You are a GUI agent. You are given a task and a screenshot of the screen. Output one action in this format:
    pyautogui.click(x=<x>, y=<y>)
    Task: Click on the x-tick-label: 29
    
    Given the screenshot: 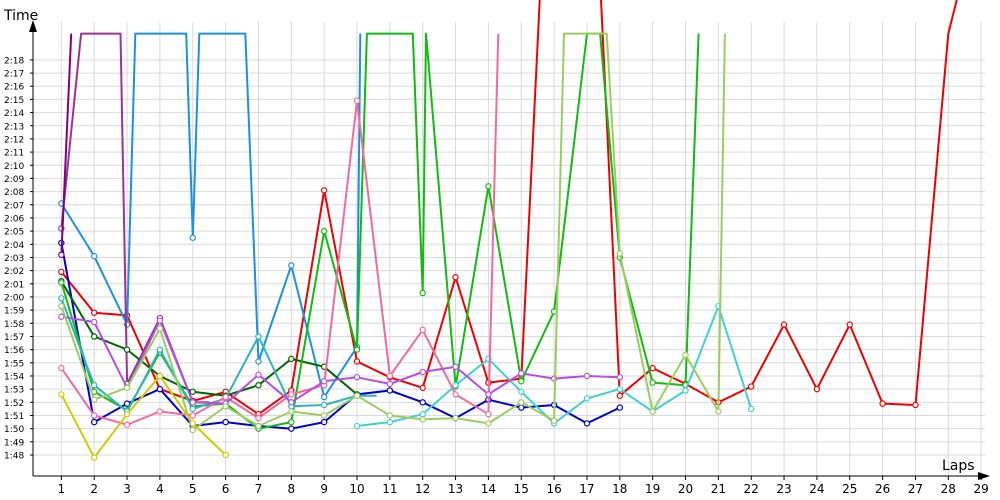 What is the action you would take?
    pyautogui.click(x=981, y=489)
    